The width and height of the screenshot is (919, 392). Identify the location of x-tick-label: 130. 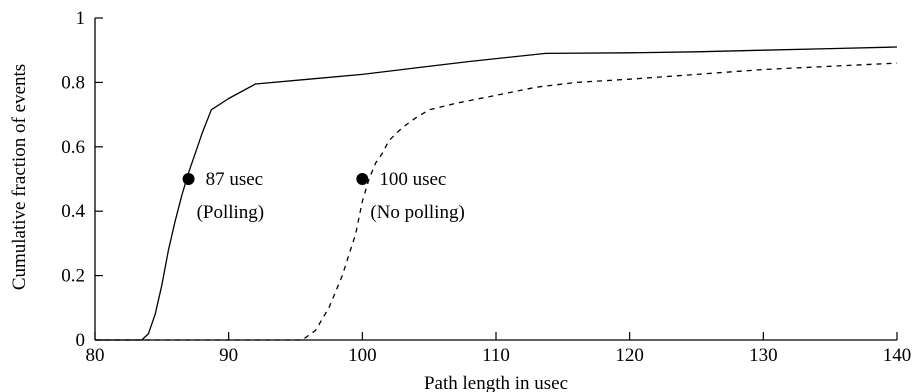
(763, 355).